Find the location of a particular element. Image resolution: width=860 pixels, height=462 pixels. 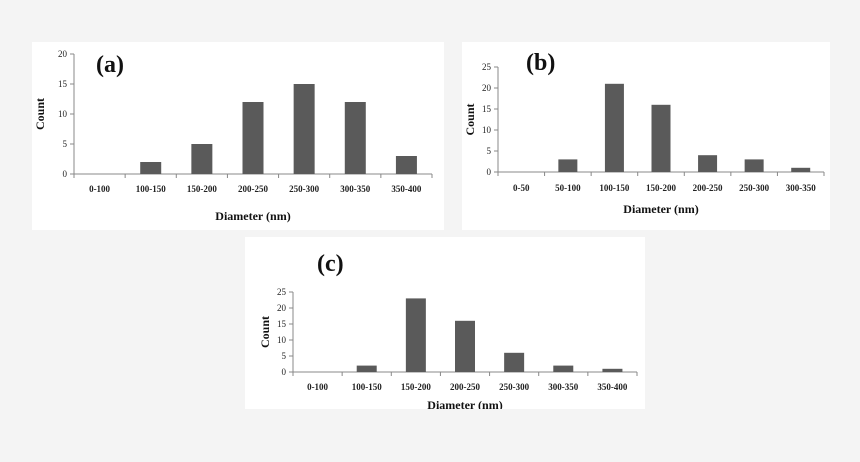

category-label: 50-100 is located at coordinates (568, 188).